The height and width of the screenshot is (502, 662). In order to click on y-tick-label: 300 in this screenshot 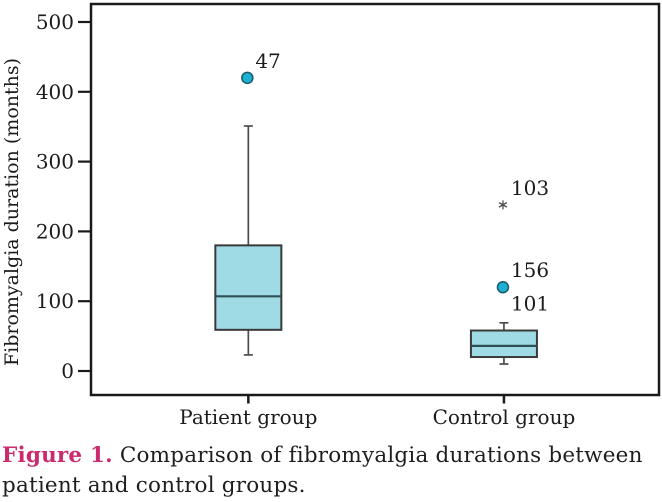, I will do `click(55, 162)`.